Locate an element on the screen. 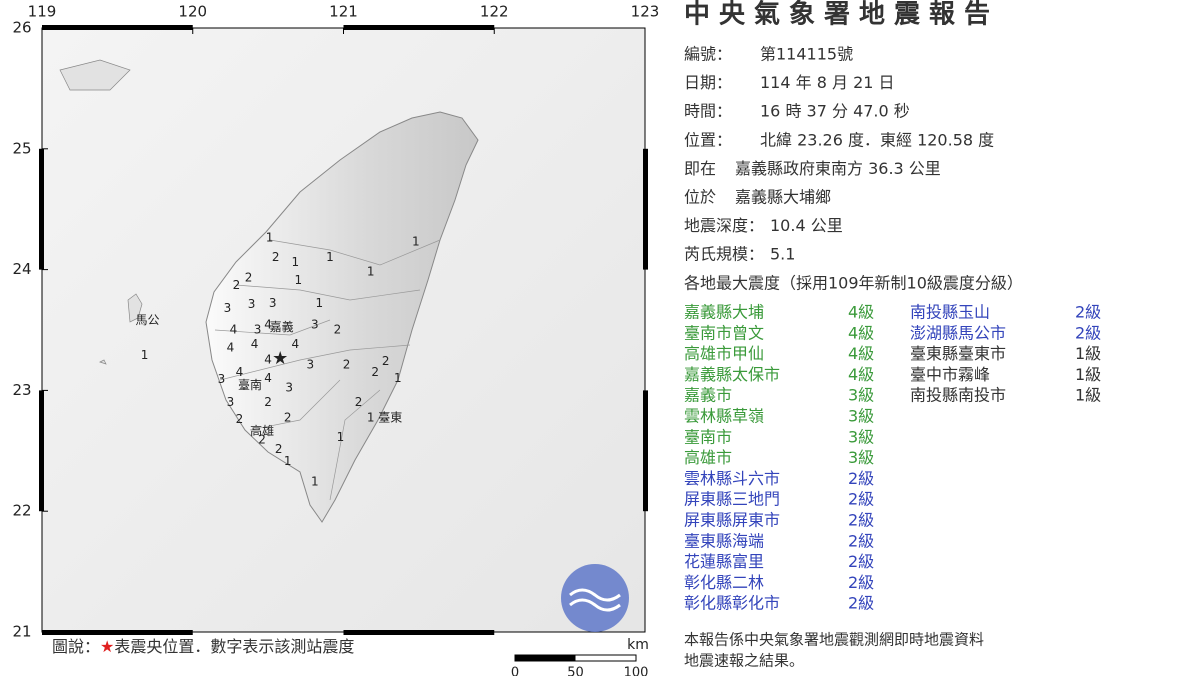 The height and width of the screenshot is (676, 1200). station-name: 臺東縣海端 is located at coordinates (724, 540).